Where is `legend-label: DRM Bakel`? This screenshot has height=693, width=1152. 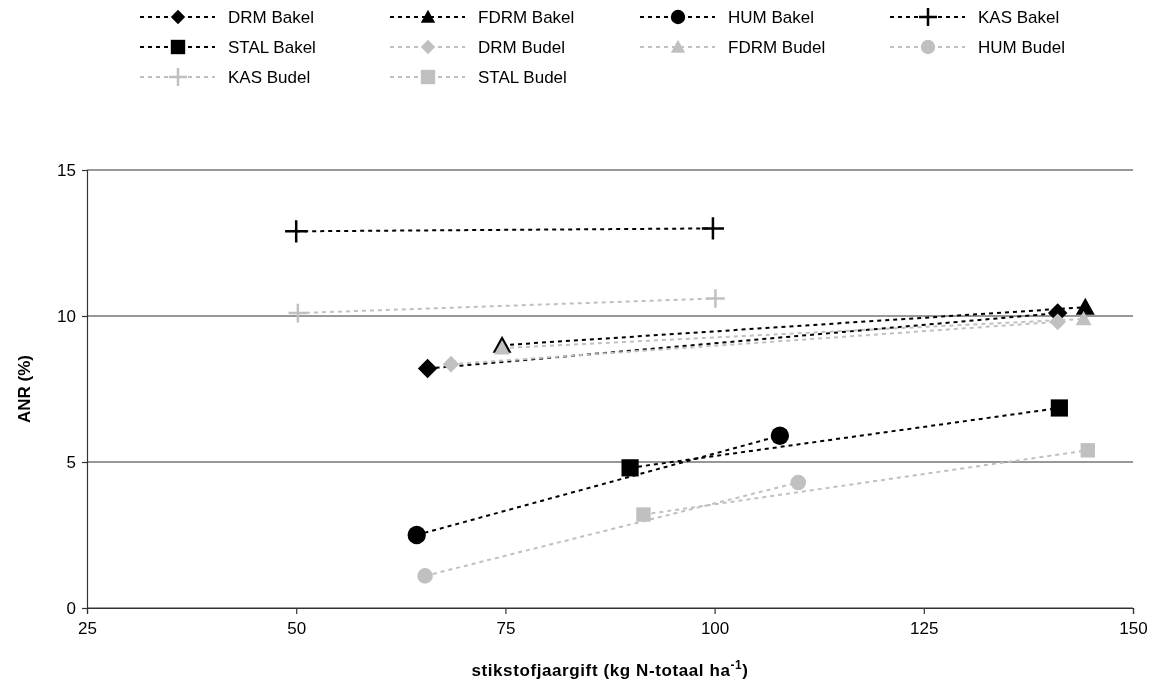
legend-label: DRM Bakel is located at coordinates (271, 17).